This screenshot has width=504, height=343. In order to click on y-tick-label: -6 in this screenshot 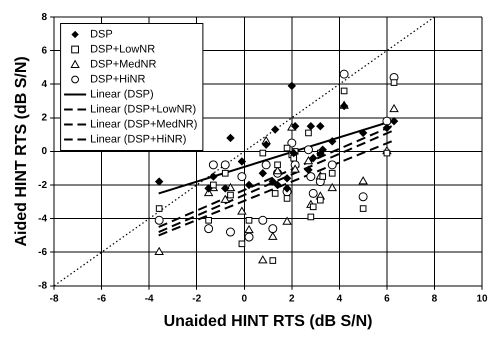, I will do `click(43, 252)`.